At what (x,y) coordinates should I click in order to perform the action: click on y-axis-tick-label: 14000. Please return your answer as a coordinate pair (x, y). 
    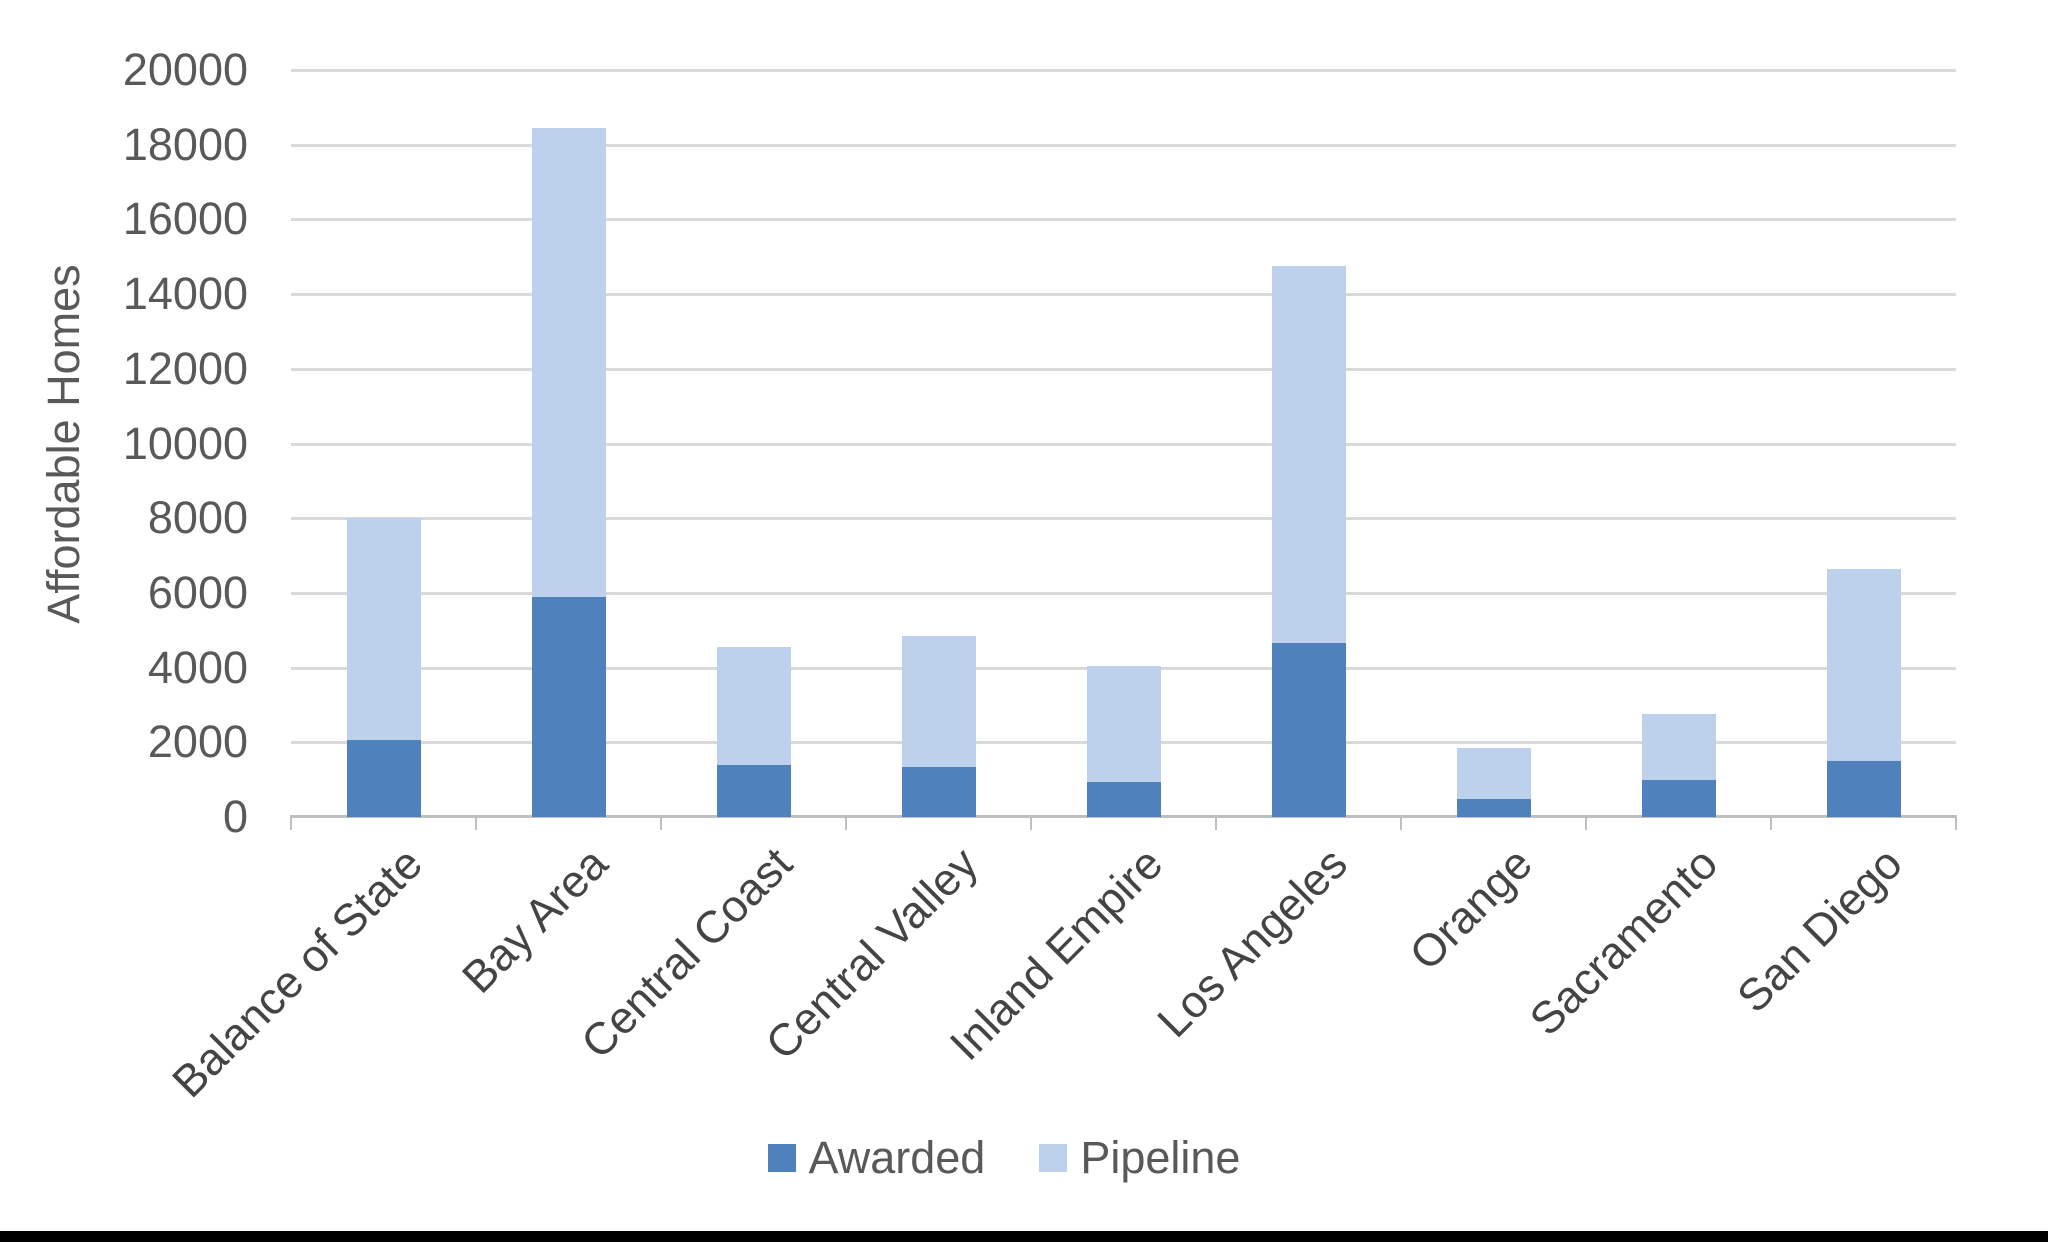
    Looking at the image, I should click on (185, 294).